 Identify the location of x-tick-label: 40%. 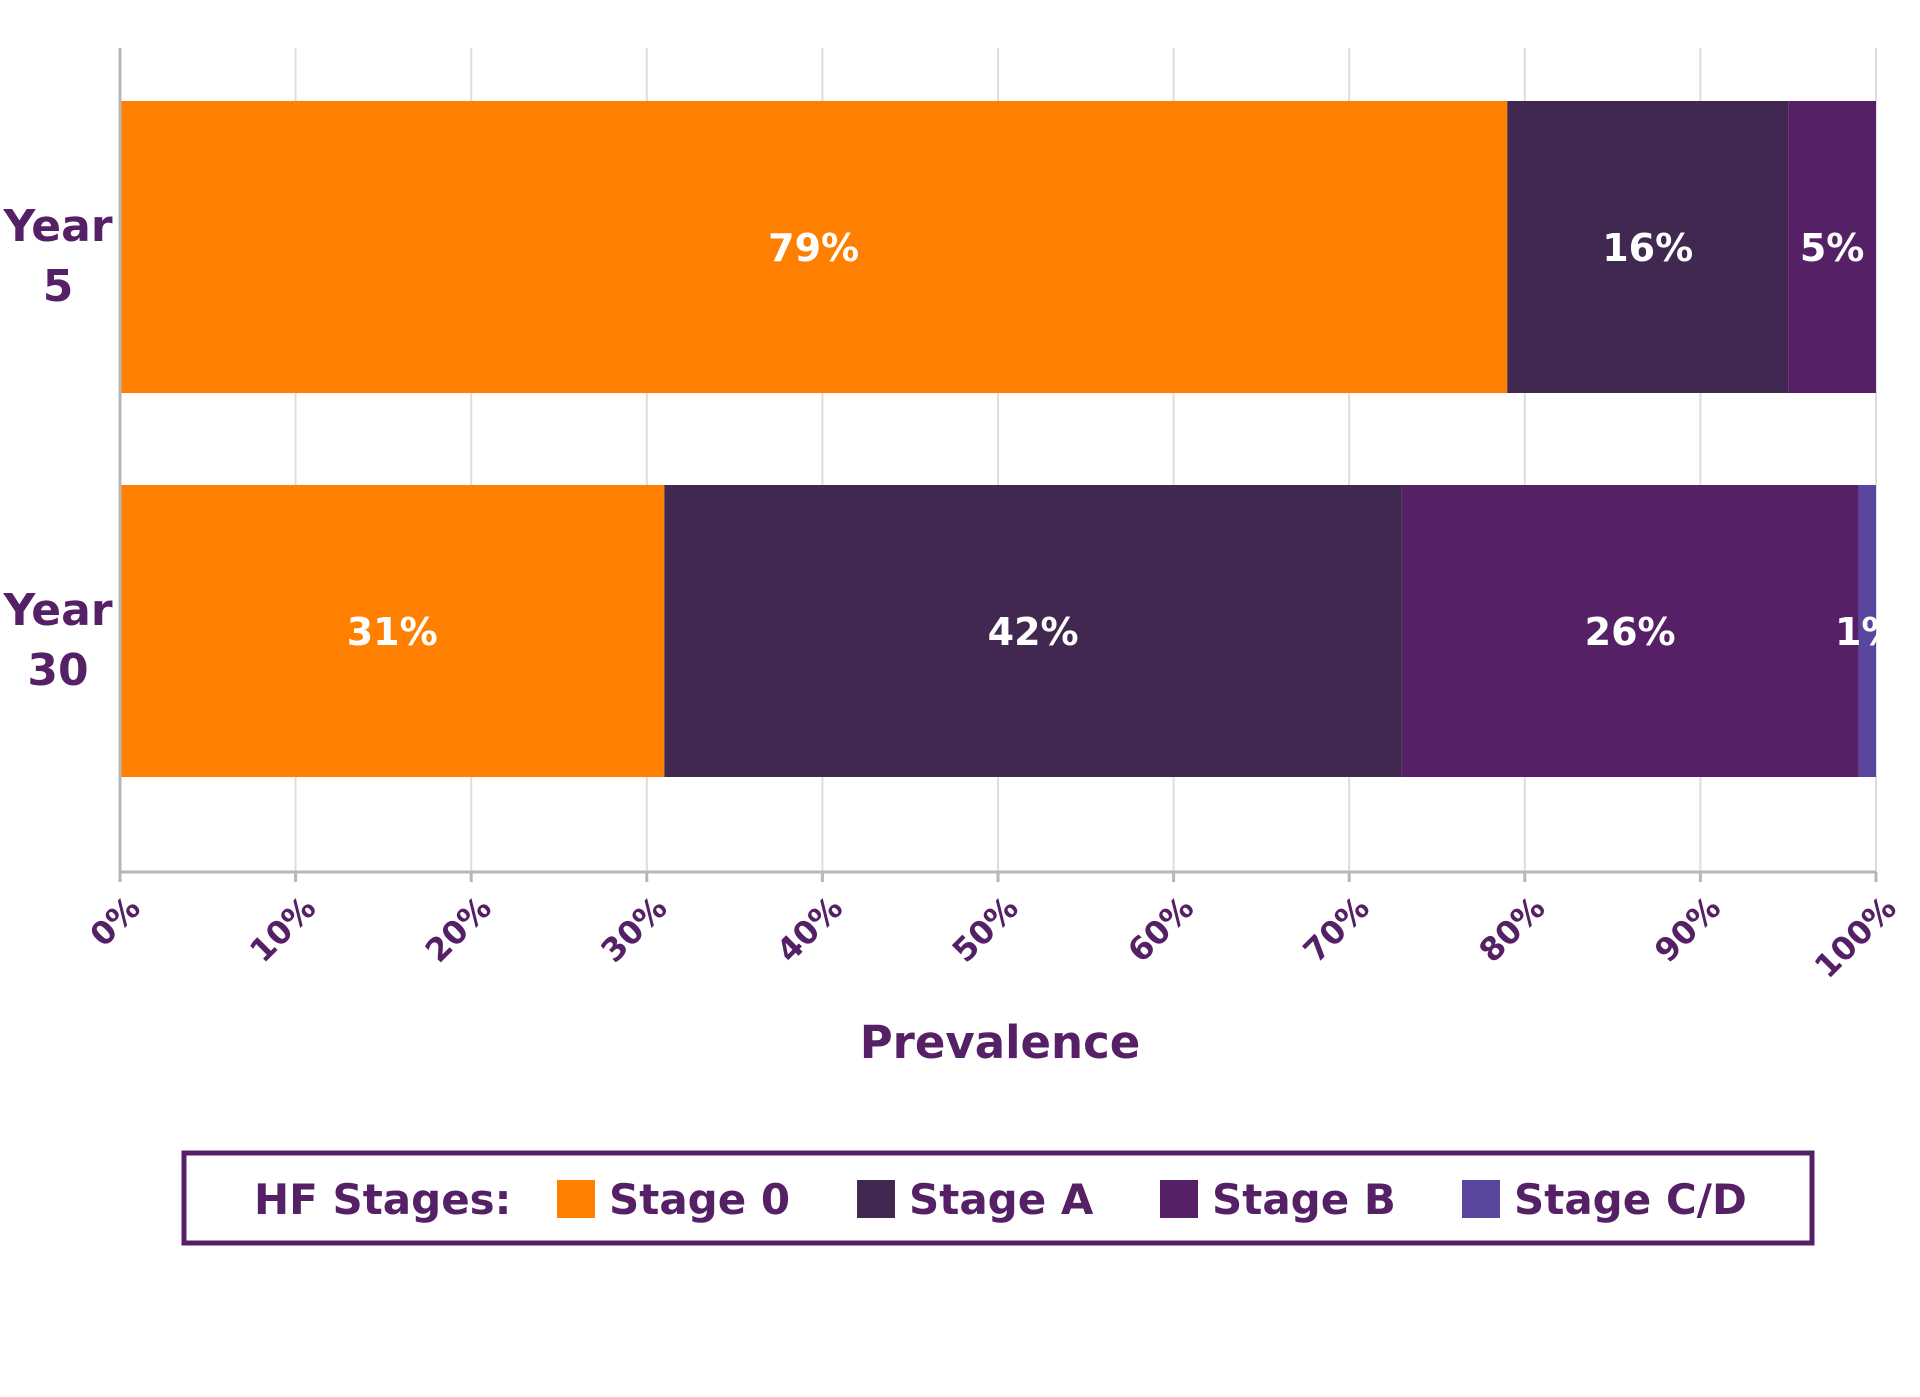
(809, 929).